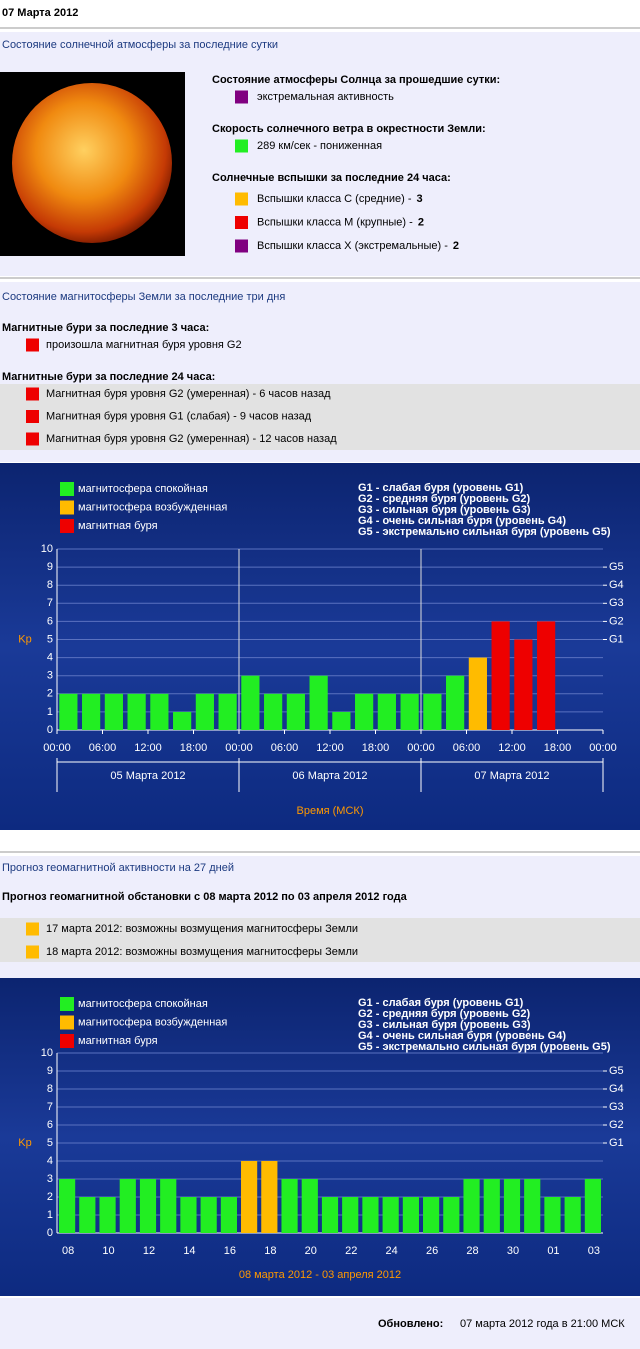  What do you see at coordinates (335, 222) in the screenshot?
I see `entry-text: Вспышки класса М (крупные) -` at bounding box center [335, 222].